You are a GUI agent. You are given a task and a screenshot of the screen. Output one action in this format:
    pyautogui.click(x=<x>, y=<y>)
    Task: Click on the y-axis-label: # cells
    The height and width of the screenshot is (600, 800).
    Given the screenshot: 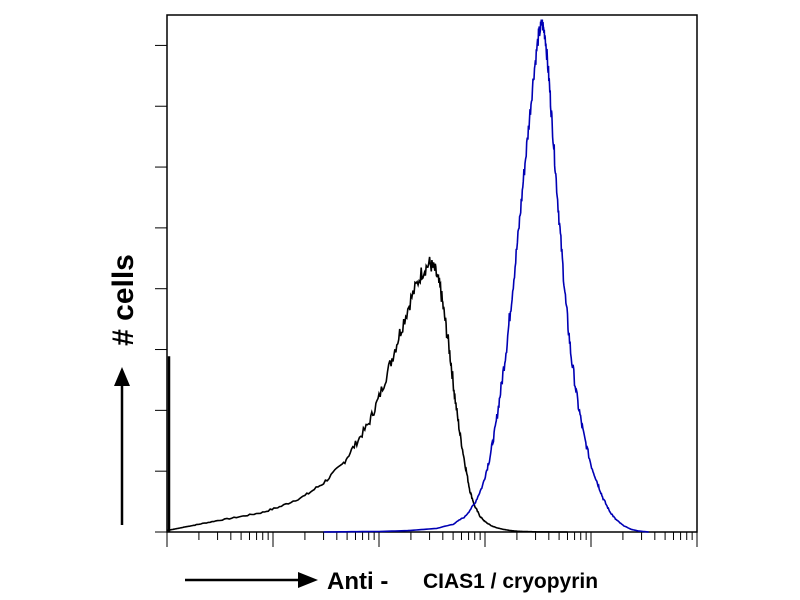 What is the action you would take?
    pyautogui.click(x=123, y=300)
    